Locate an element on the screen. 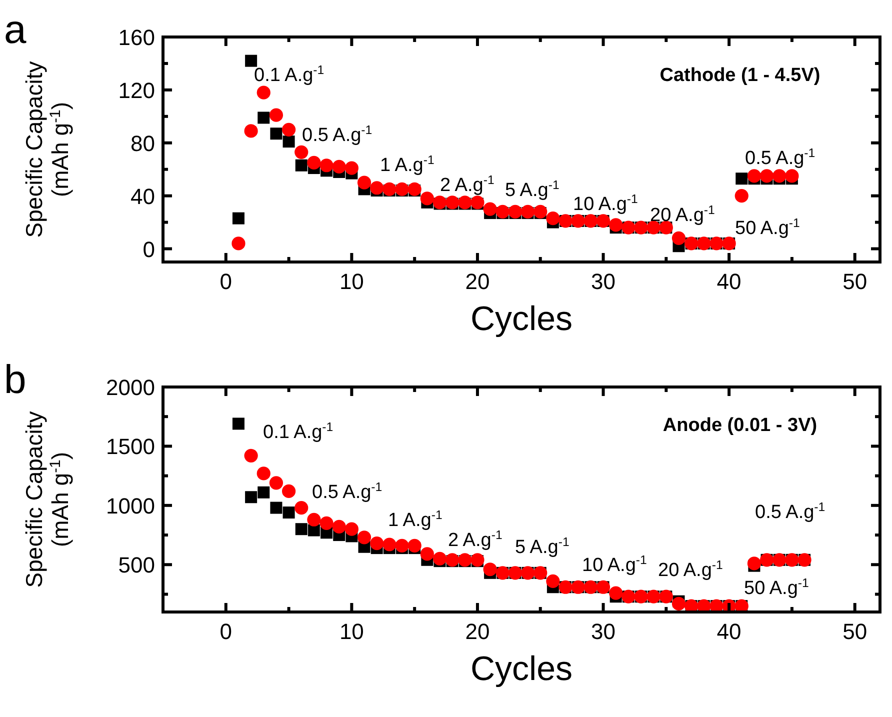 This screenshot has height=717, width=892. y-tick-label: 40 is located at coordinates (142, 196).